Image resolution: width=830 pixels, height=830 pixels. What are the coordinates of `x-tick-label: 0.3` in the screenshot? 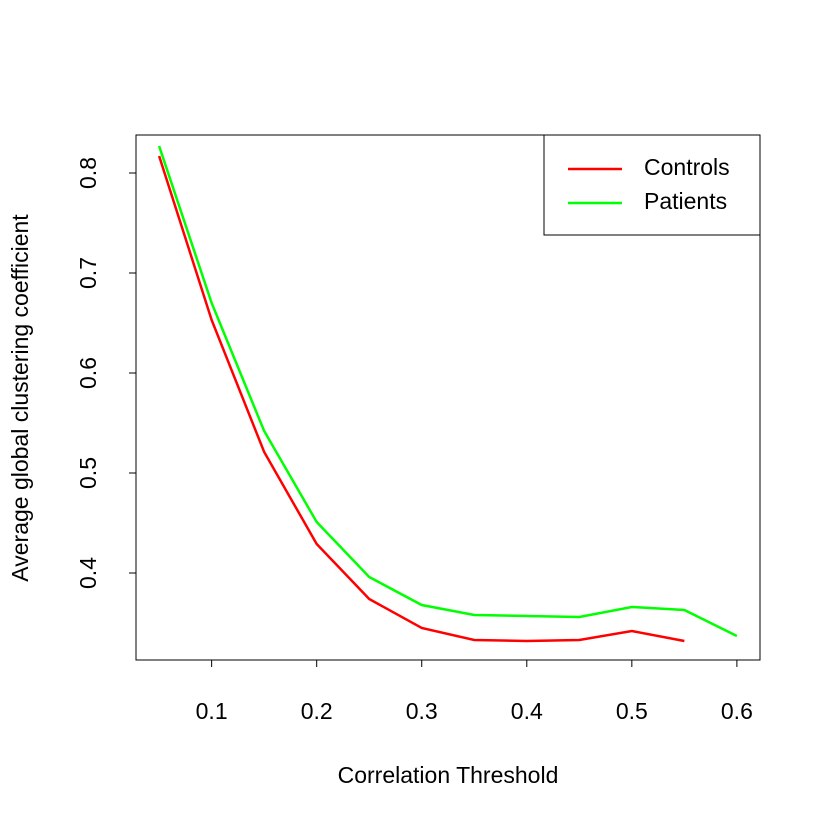 It's located at (422, 711).